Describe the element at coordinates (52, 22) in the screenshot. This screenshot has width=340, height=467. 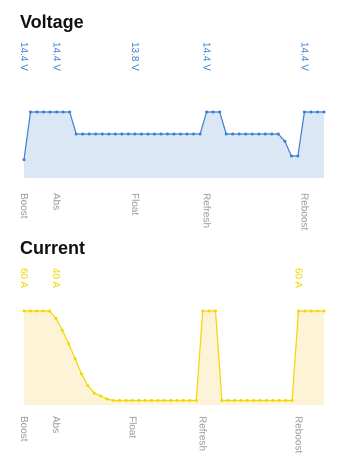
I see `chart-title: Voltage` at that location.